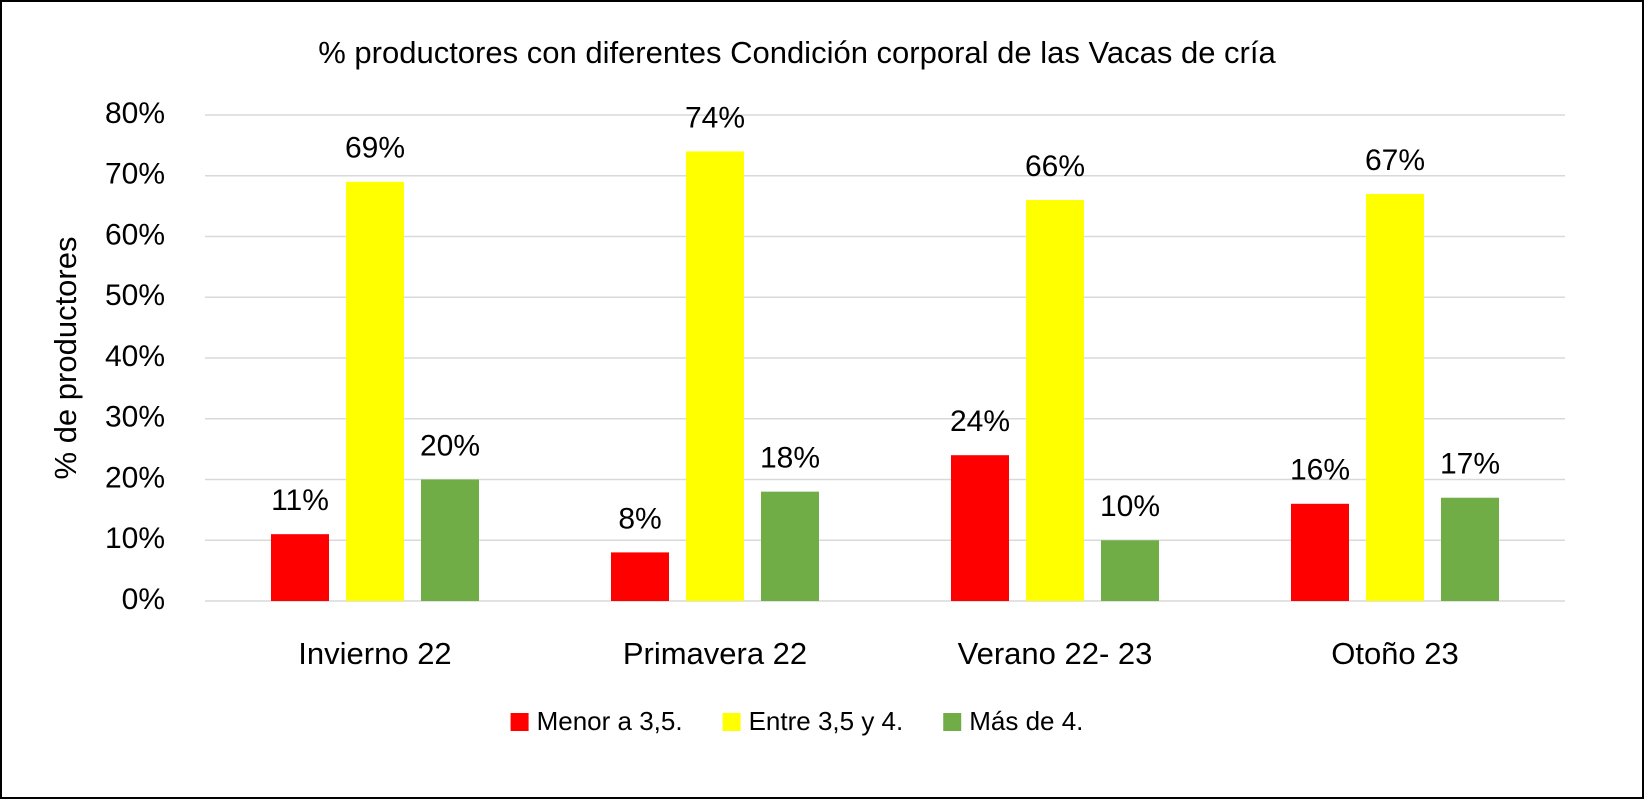  I want to click on y-tick-label: 80%, so click(135, 113).